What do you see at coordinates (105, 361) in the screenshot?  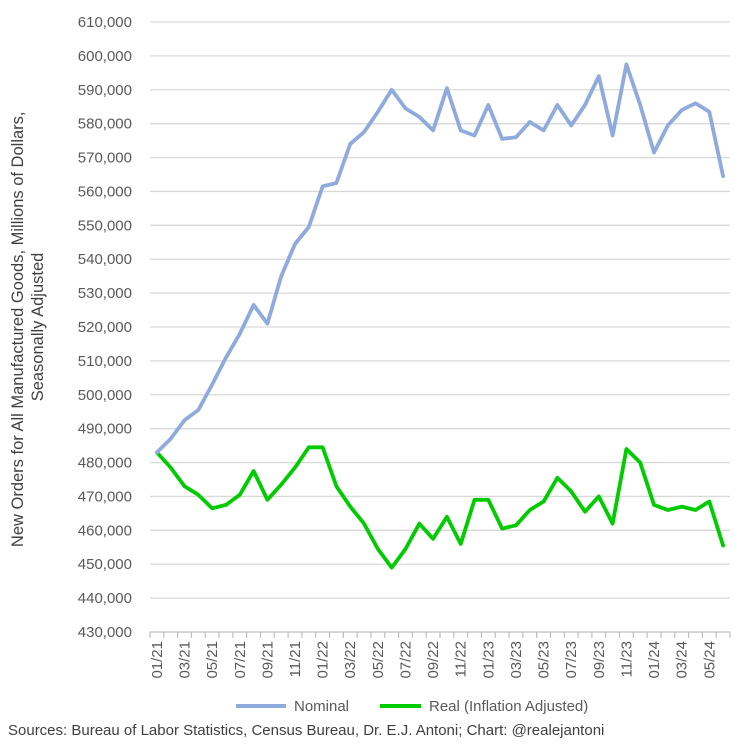 I see `y-tick-label: 510,000` at bounding box center [105, 361].